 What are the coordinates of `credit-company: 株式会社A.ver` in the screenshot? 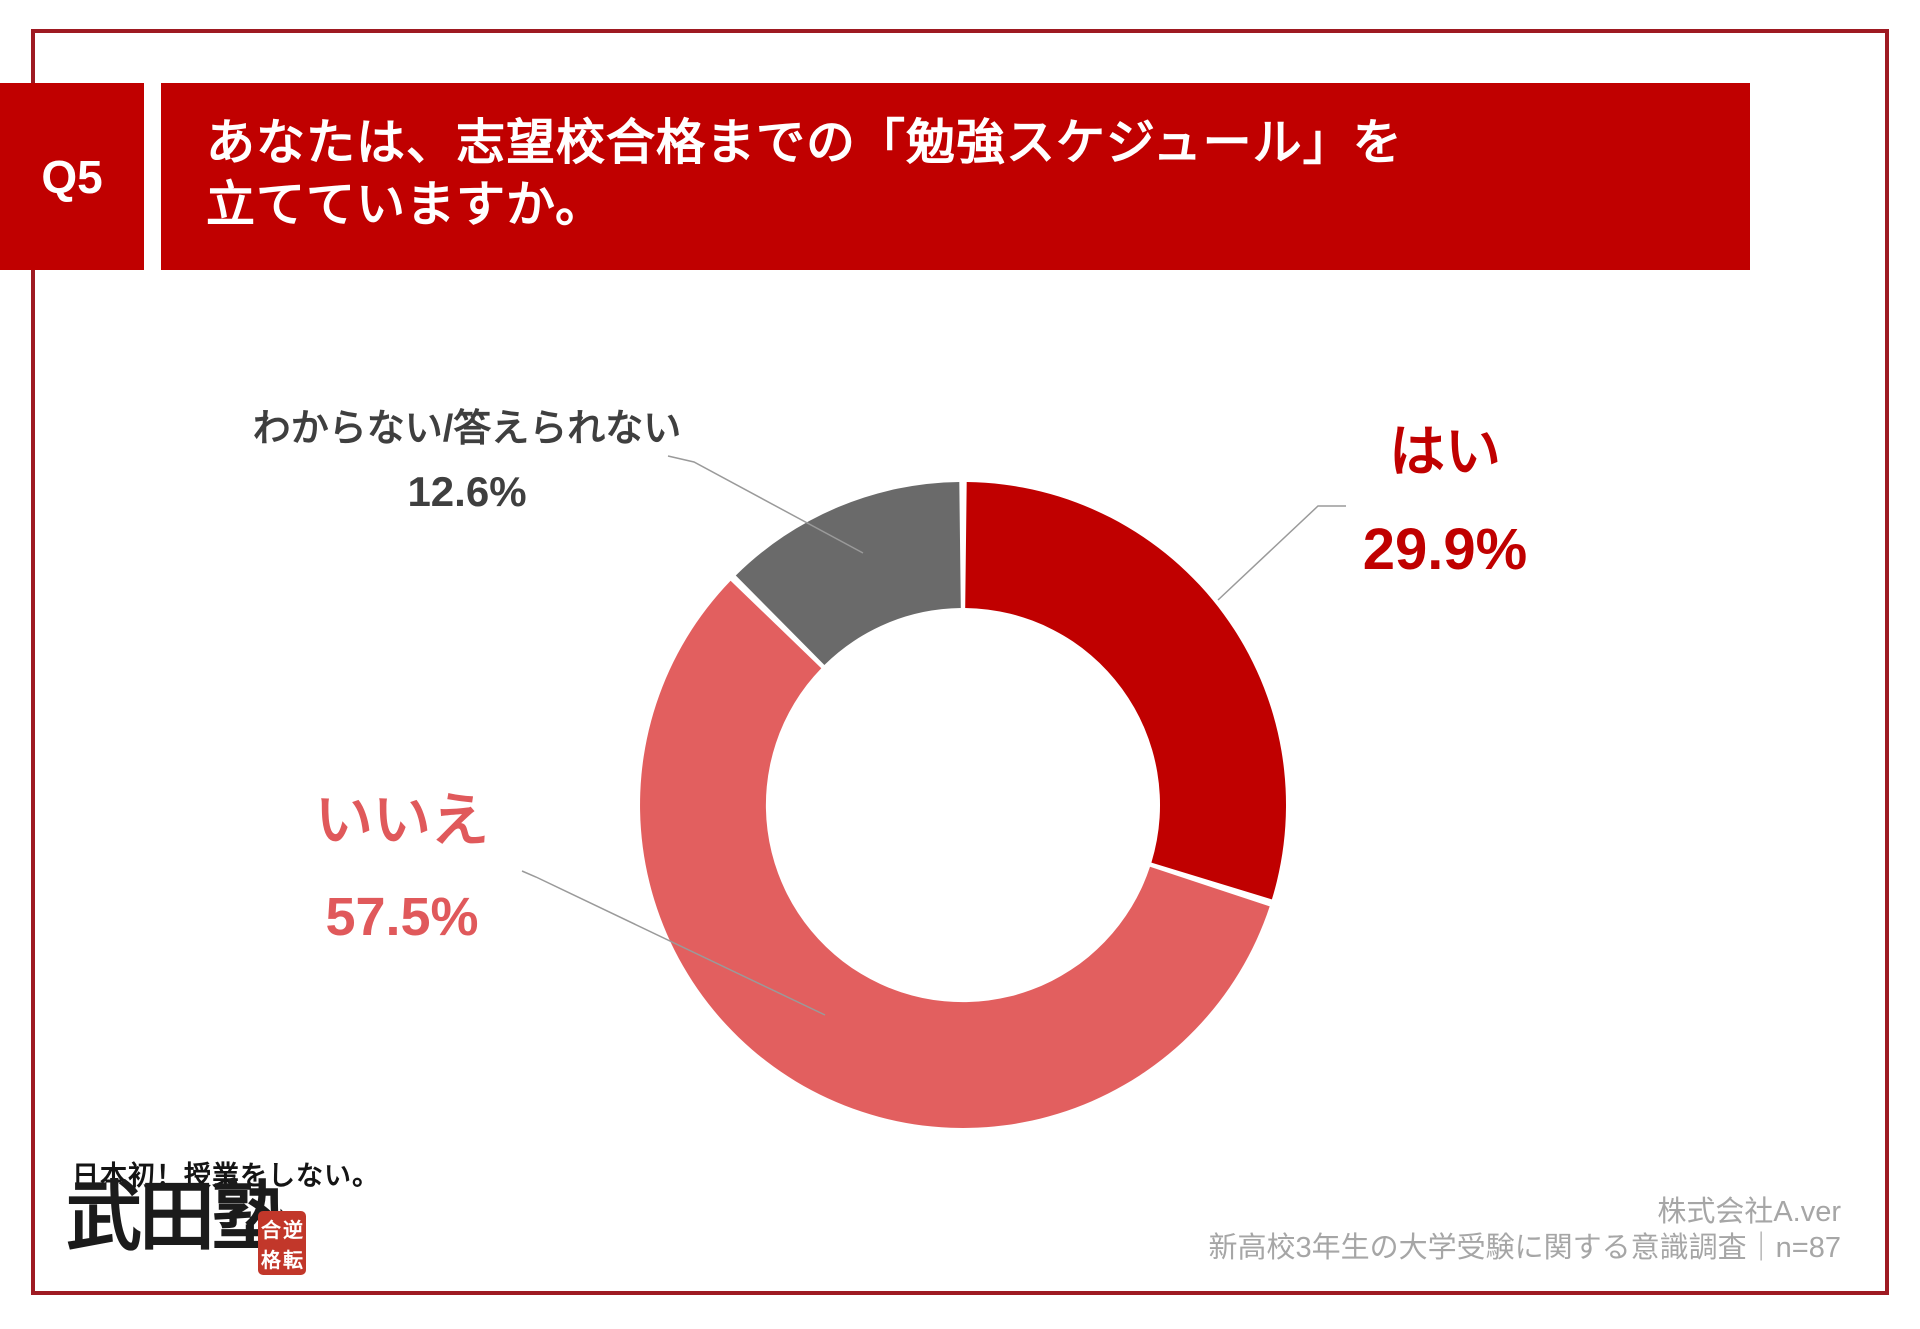 It's located at (1749, 1212).